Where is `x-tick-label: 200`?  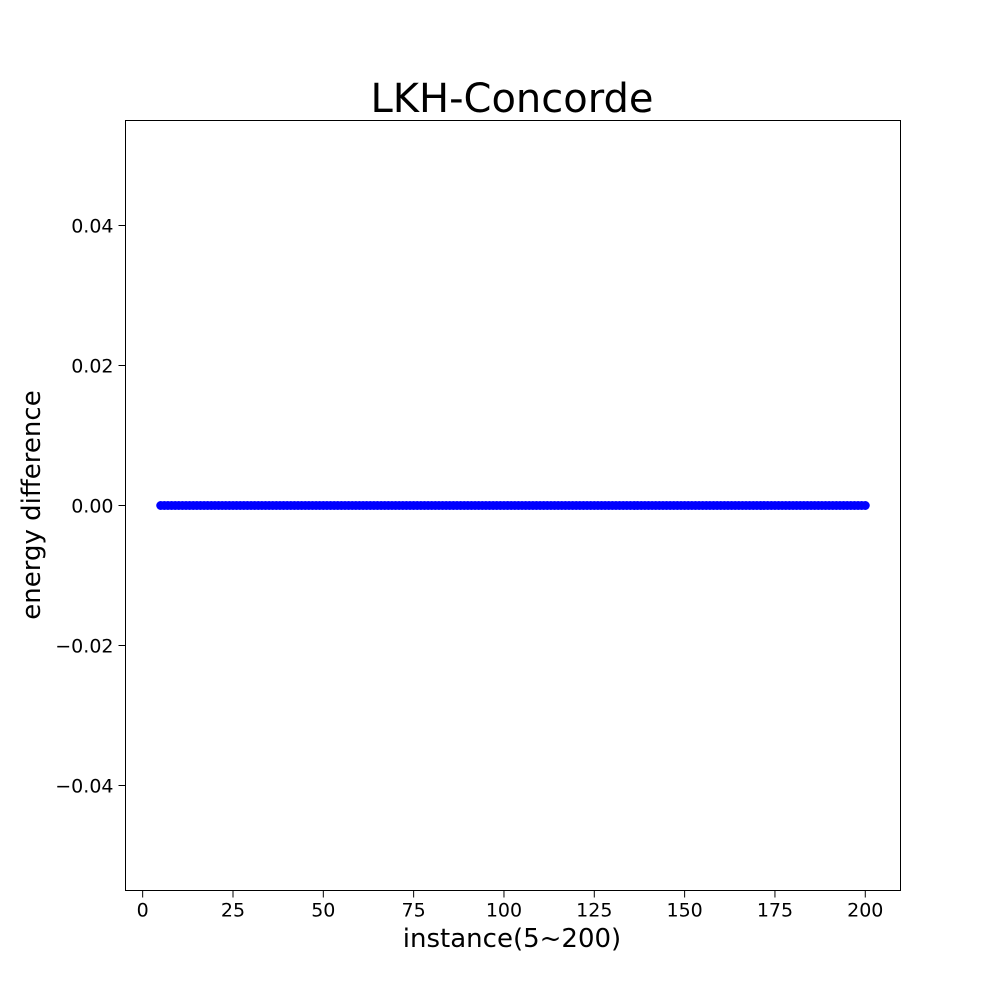 x-tick-label: 200 is located at coordinates (865, 911).